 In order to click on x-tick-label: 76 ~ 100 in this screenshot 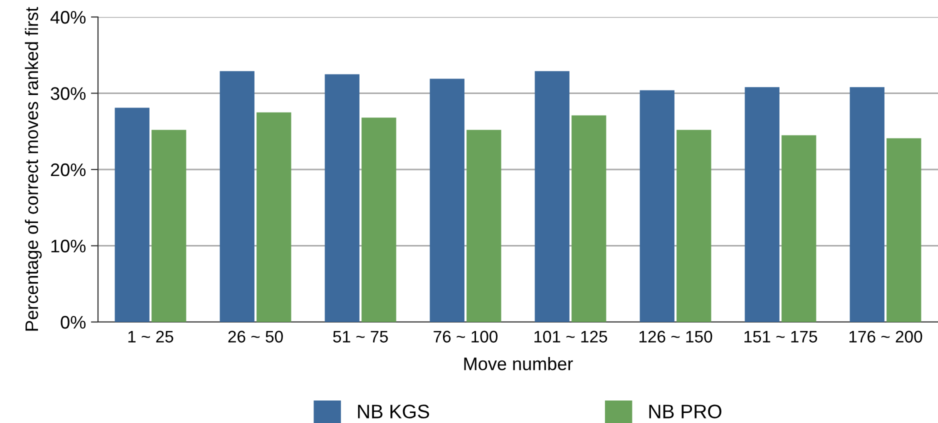, I will do `click(466, 336)`.